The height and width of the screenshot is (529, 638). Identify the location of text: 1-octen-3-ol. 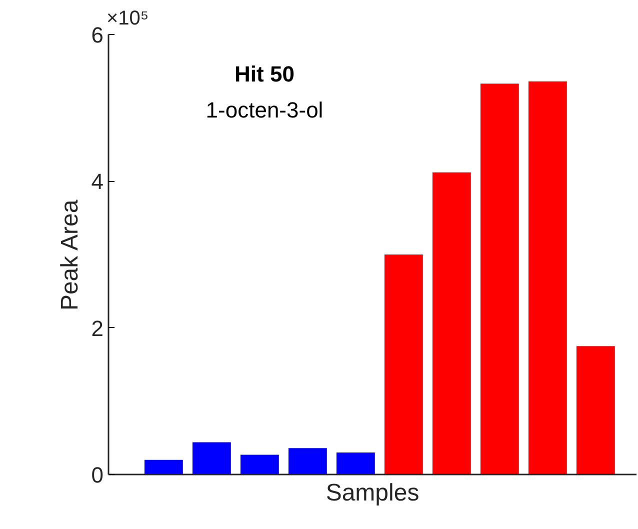
(265, 110).